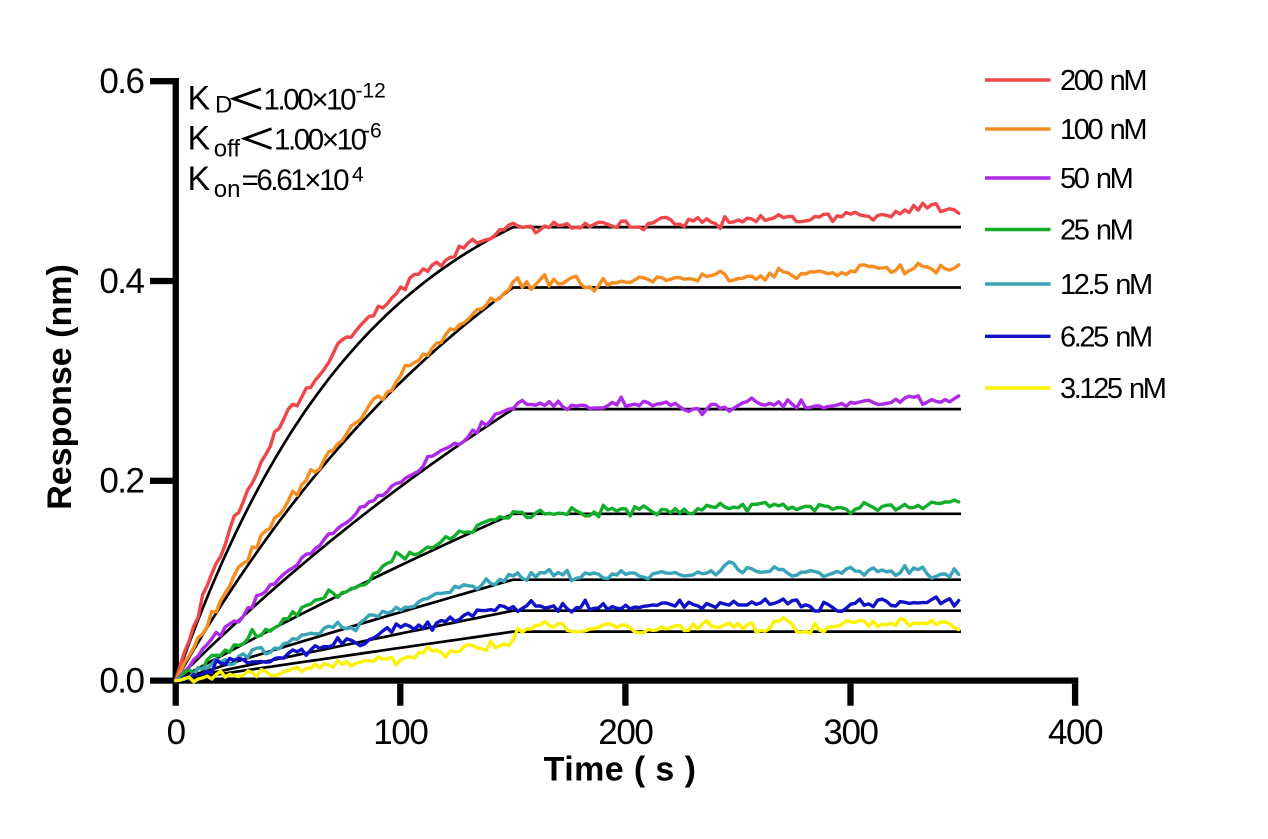  Describe the element at coordinates (1105, 285) in the screenshot. I see `svg-text: 12.5 nM` at that location.